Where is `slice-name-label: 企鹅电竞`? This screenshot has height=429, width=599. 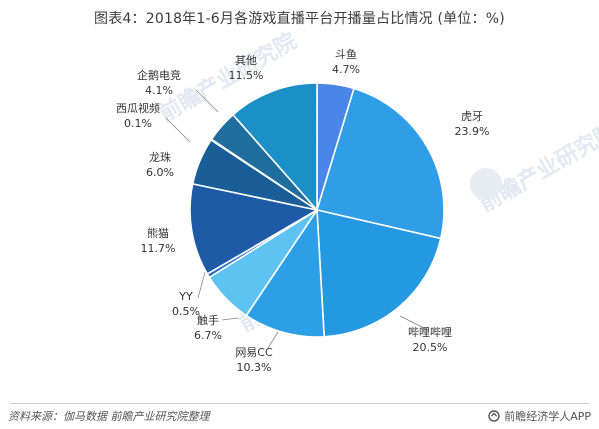 slice-name-label: 企鹅电竞 is located at coordinates (159, 75).